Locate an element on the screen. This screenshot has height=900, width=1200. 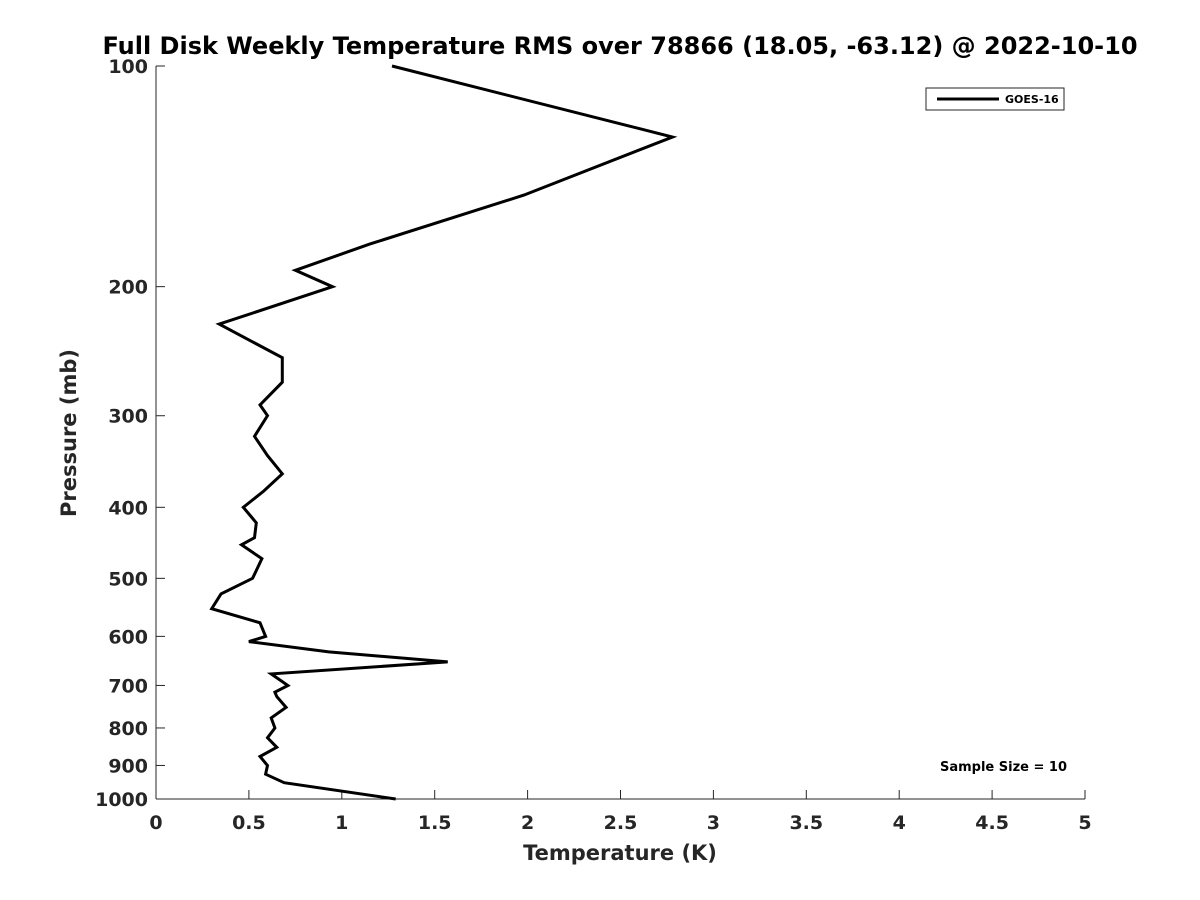
y-axis-label: Pressure (mb) is located at coordinates (69, 433).